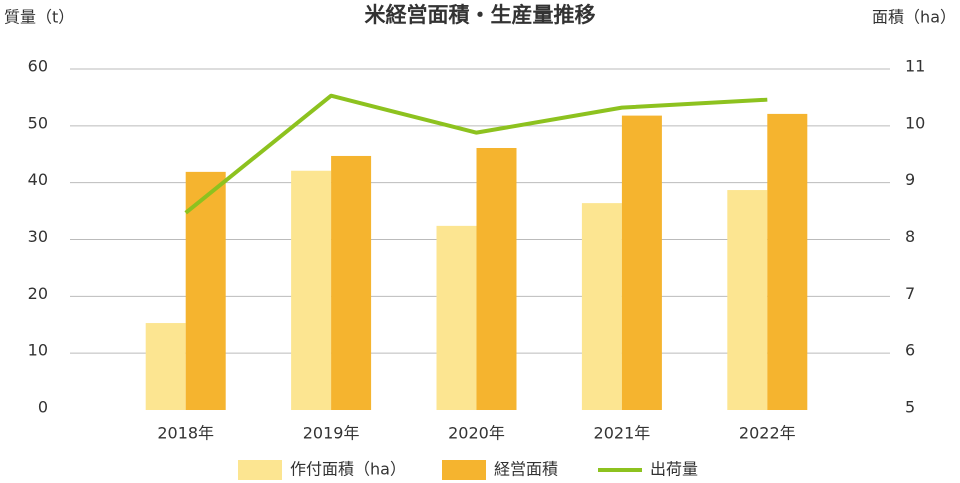 The image size is (960, 483). What do you see at coordinates (38, 293) in the screenshot?
I see `y-tick-label: 20` at bounding box center [38, 293].